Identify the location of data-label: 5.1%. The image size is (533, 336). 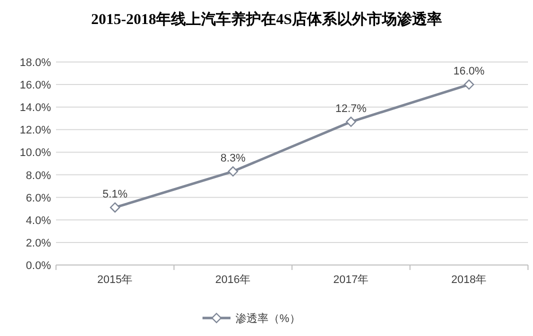
(115, 194).